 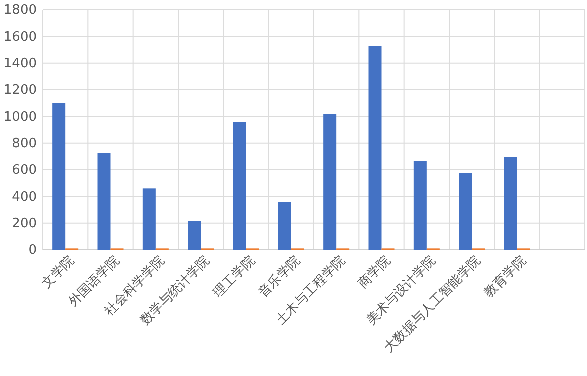 What do you see at coordinates (24, 144) in the screenshot?
I see `y-tick-label: 800` at bounding box center [24, 144].